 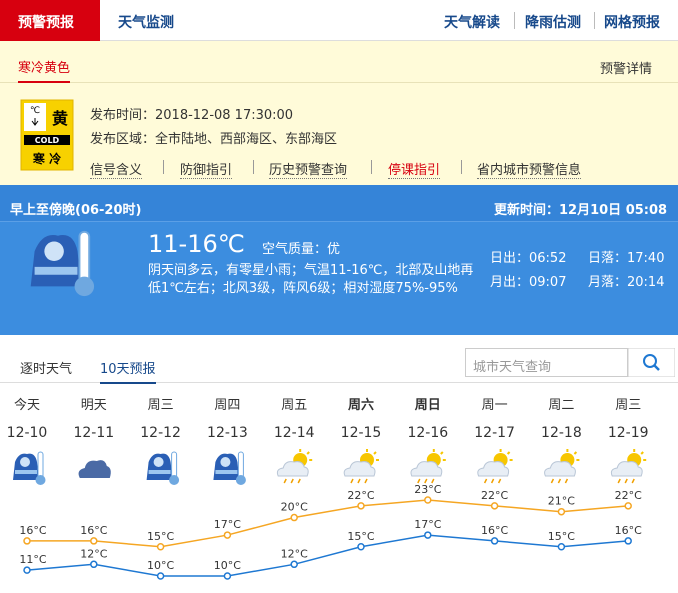 I want to click on nav-link: 天气解读, so click(x=472, y=23).